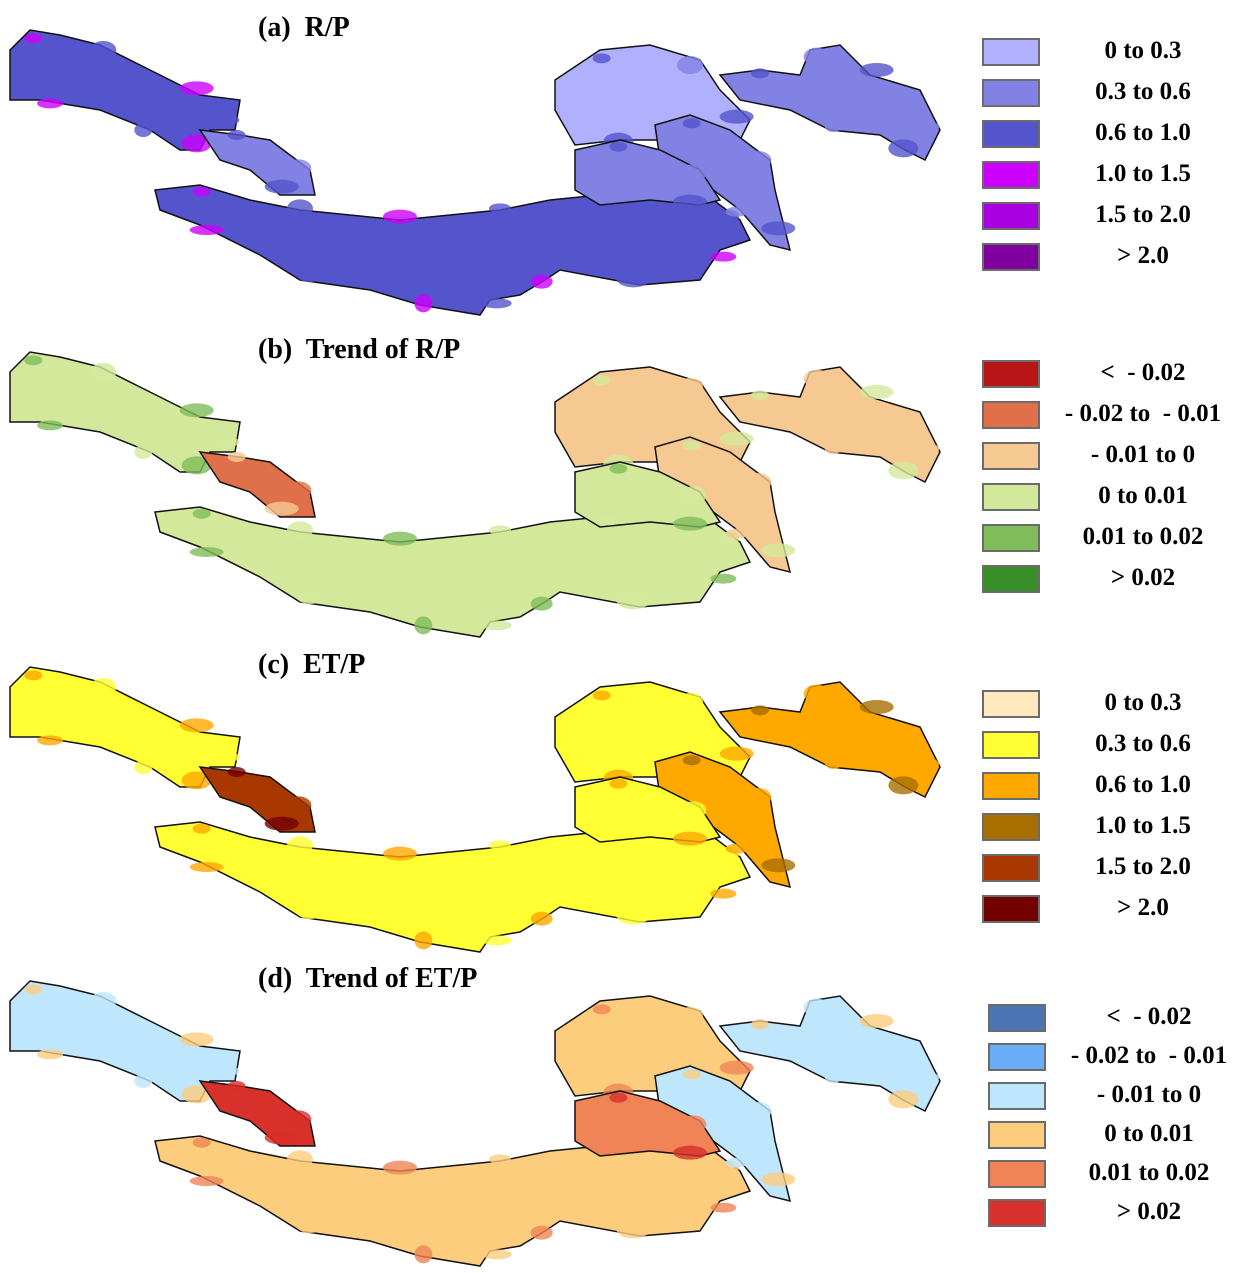  Describe the element at coordinates (1143, 495) in the screenshot. I see `legend-label: 0 to 0.01` at that location.